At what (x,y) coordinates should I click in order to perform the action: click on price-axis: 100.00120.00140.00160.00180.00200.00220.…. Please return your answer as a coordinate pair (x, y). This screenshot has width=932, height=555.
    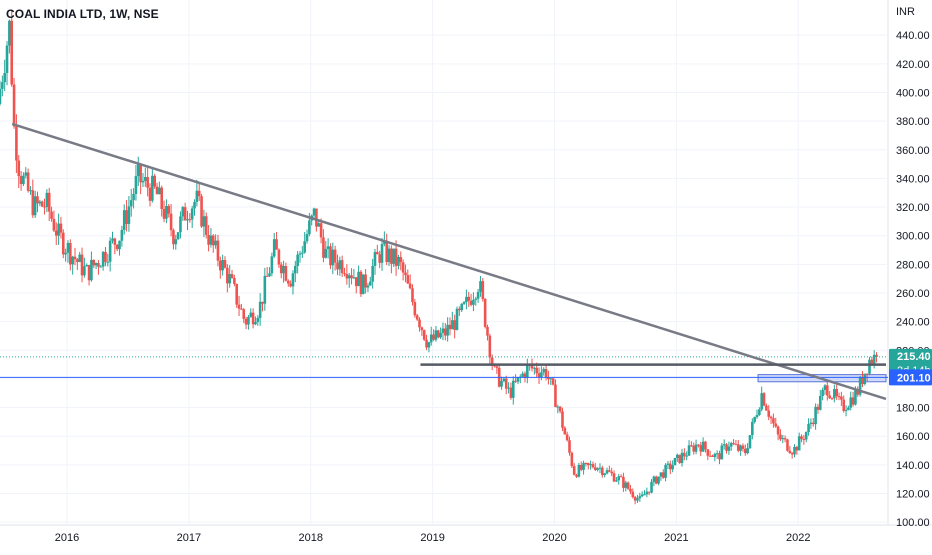
    Looking at the image, I should click on (913, 279).